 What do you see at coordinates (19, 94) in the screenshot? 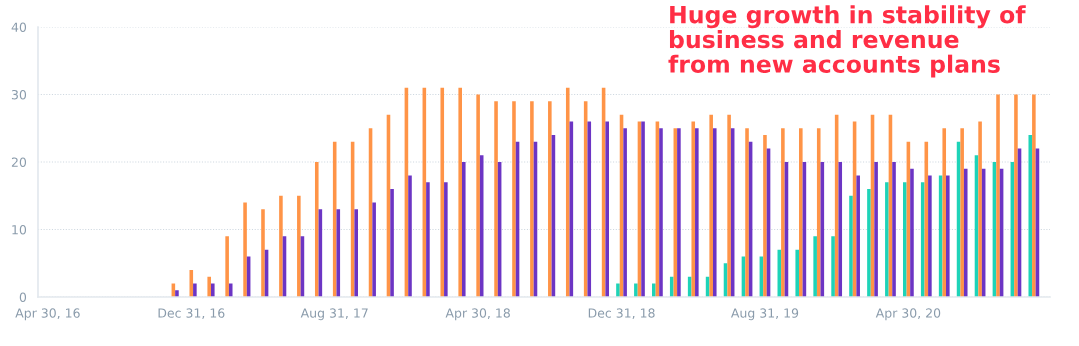
I see `y-tick-label: 30` at bounding box center [19, 94].